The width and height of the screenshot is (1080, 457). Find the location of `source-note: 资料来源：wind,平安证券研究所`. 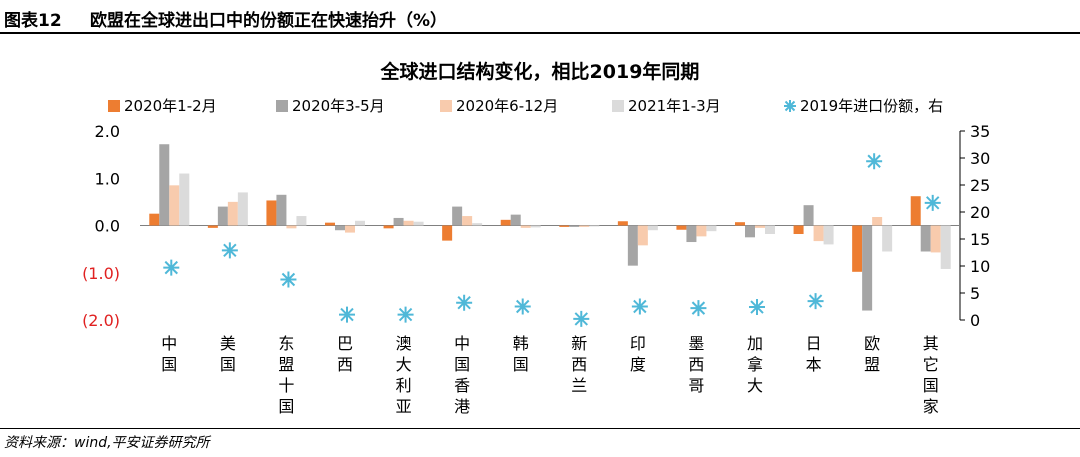

source-note: 资料来源：wind,平安证券研究所 is located at coordinates (107, 443).